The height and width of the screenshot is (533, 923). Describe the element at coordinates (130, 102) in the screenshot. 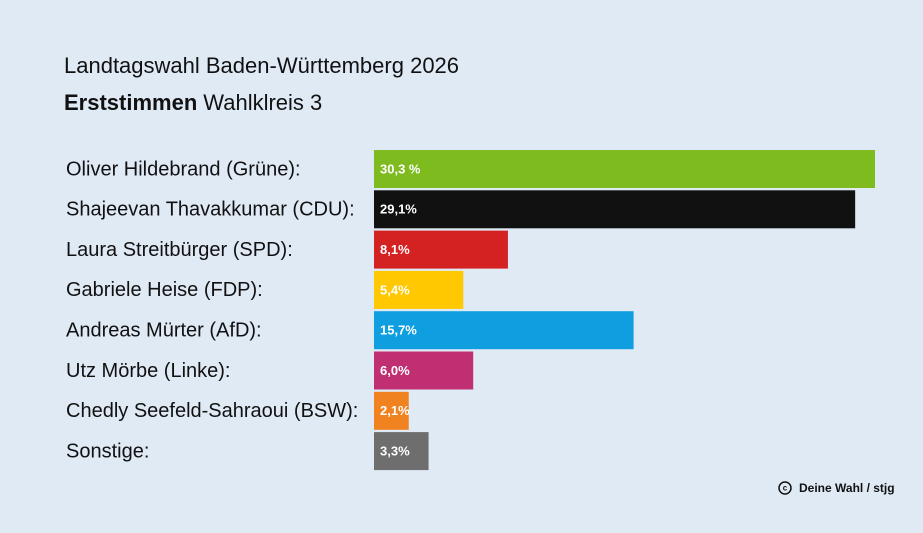

I see `subtitle-bold: Erststimmen` at that location.